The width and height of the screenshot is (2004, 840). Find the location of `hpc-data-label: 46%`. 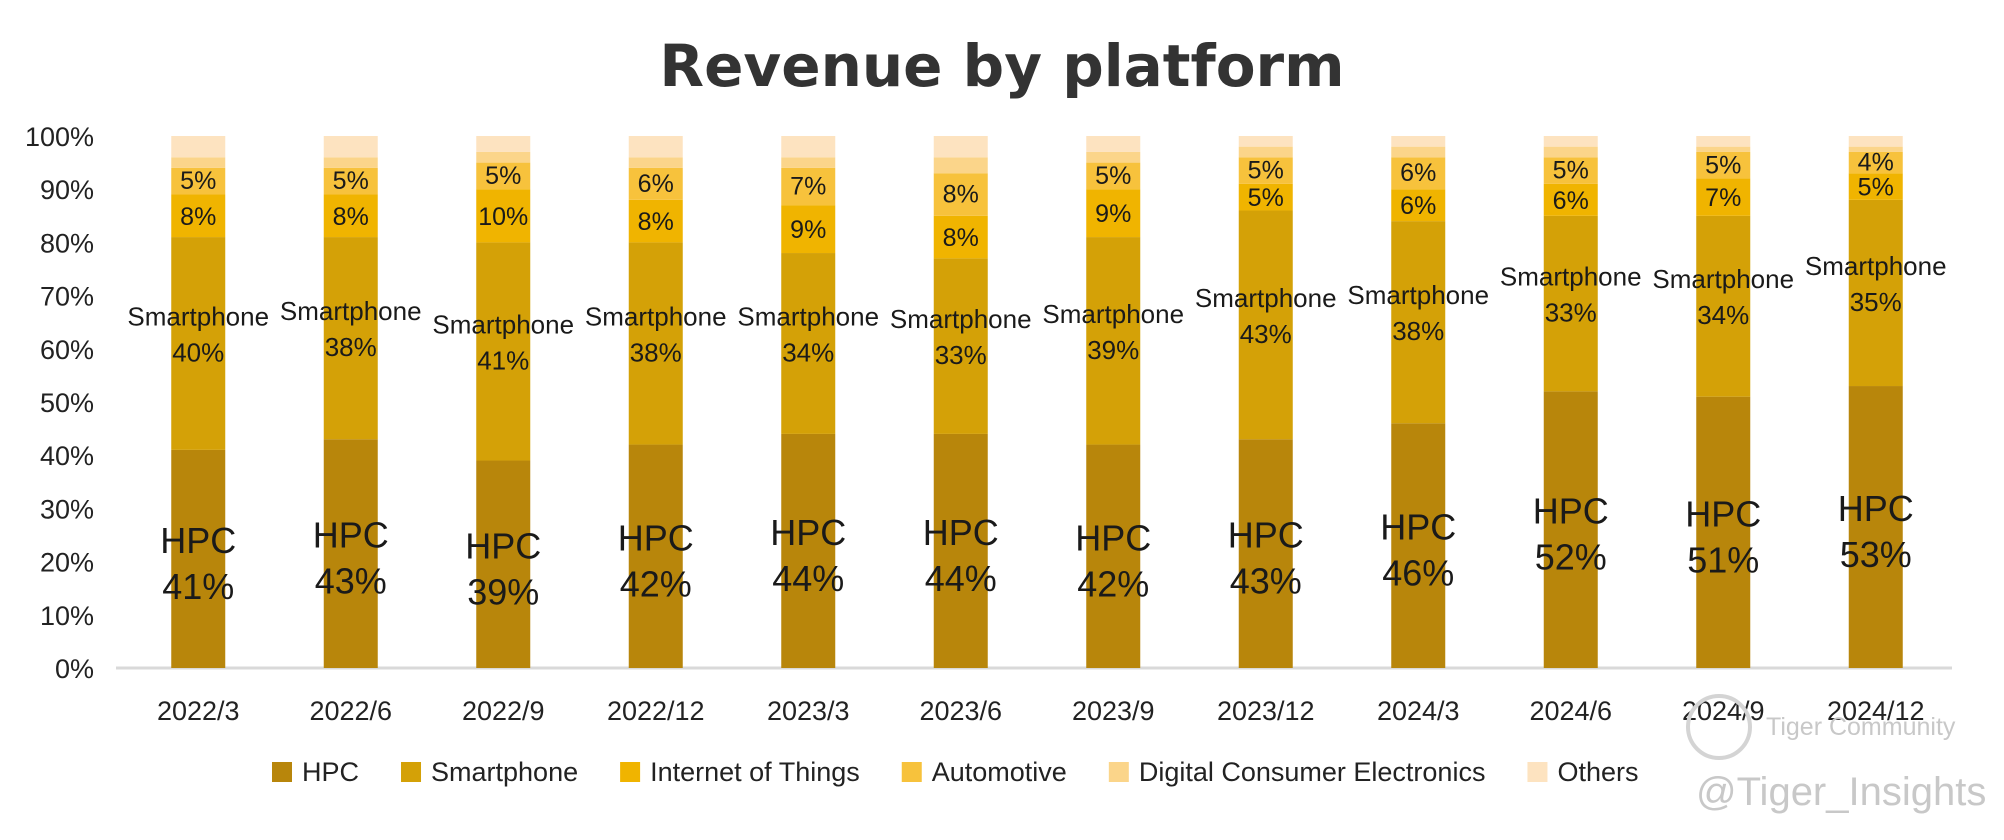

hpc-data-label: 46% is located at coordinates (1418, 573).